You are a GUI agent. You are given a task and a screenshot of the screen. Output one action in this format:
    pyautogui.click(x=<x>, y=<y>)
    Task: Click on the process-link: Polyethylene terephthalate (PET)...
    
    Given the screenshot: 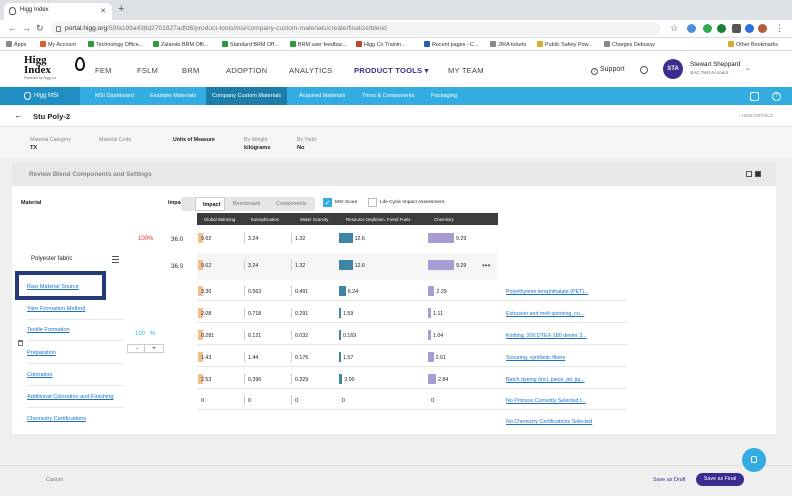 What is the action you would take?
    pyautogui.click(x=547, y=292)
    